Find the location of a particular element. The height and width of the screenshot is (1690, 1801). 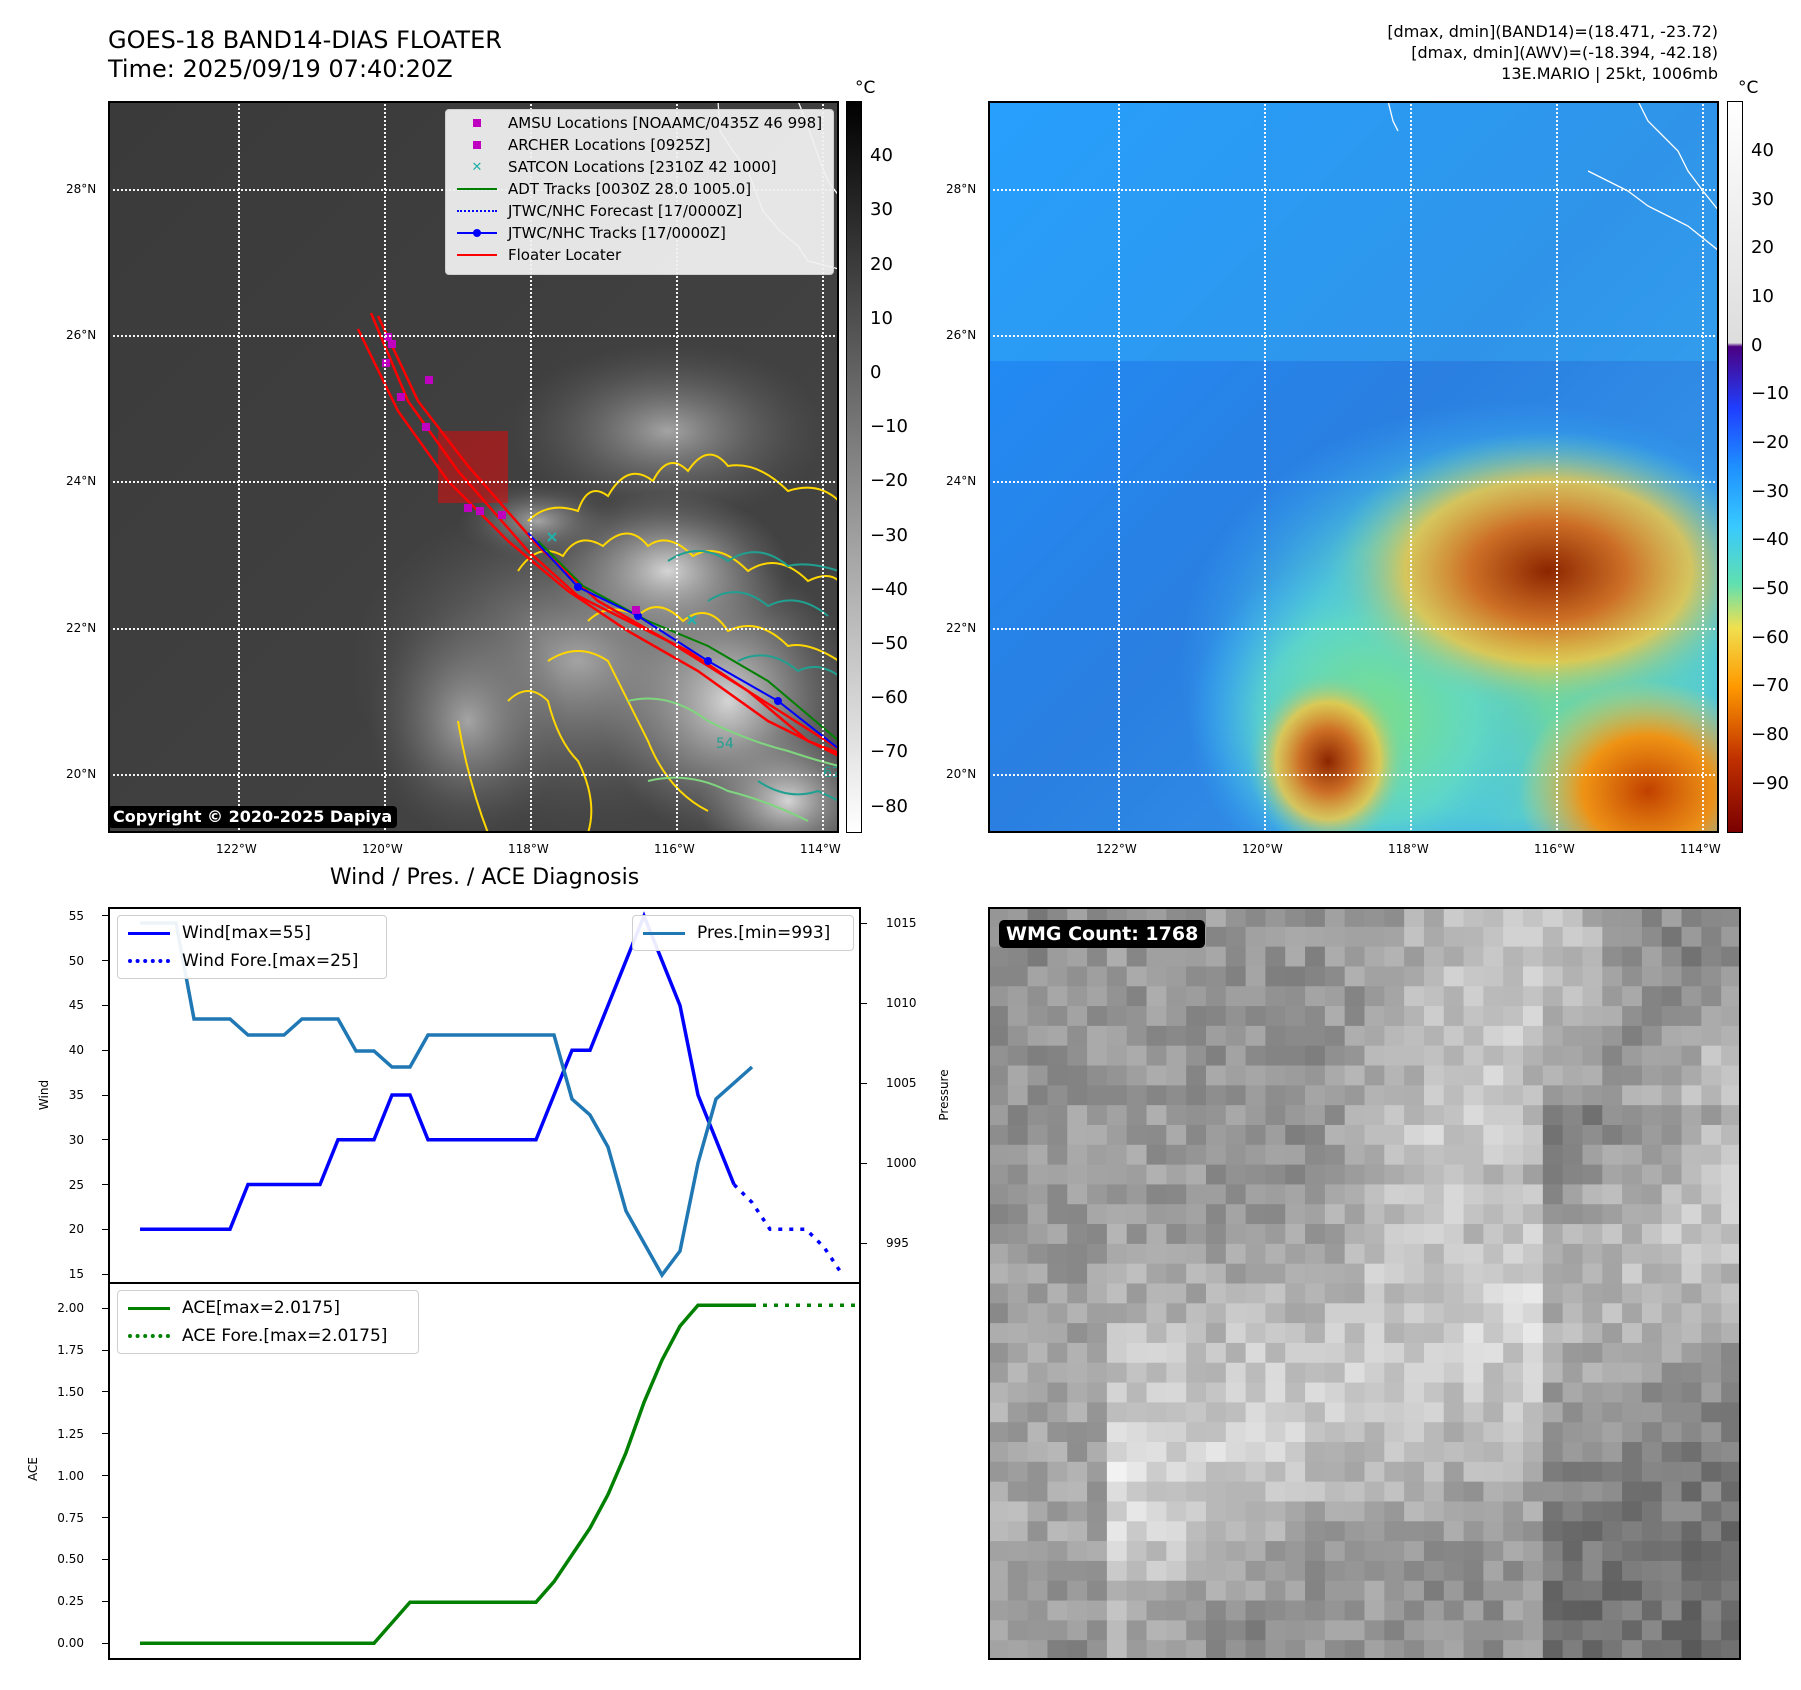

pressure-tick-label: 1010 is located at coordinates (901, 1003).